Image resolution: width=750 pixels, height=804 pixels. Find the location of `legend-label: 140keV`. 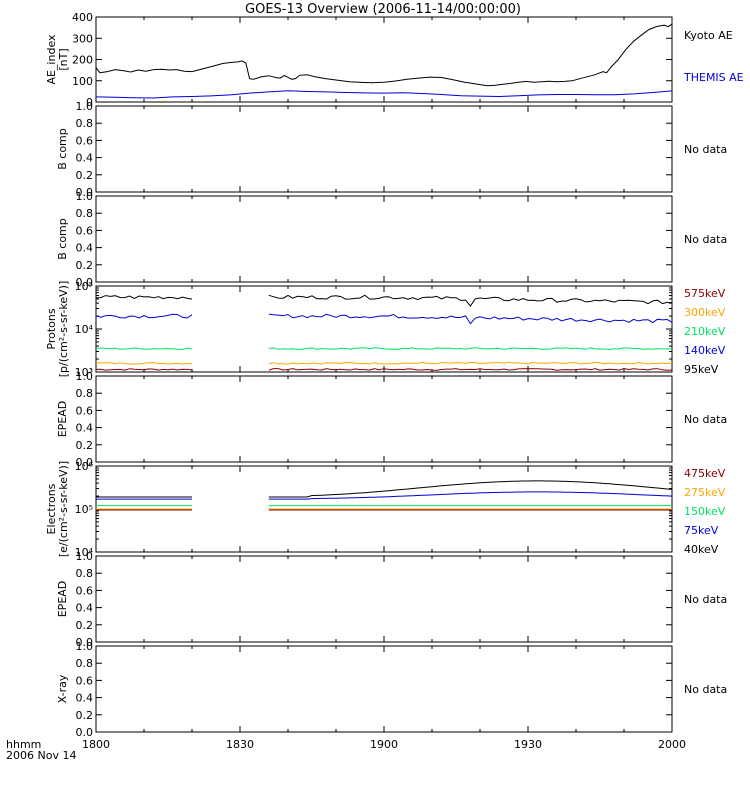

legend-label: 140keV is located at coordinates (705, 350).